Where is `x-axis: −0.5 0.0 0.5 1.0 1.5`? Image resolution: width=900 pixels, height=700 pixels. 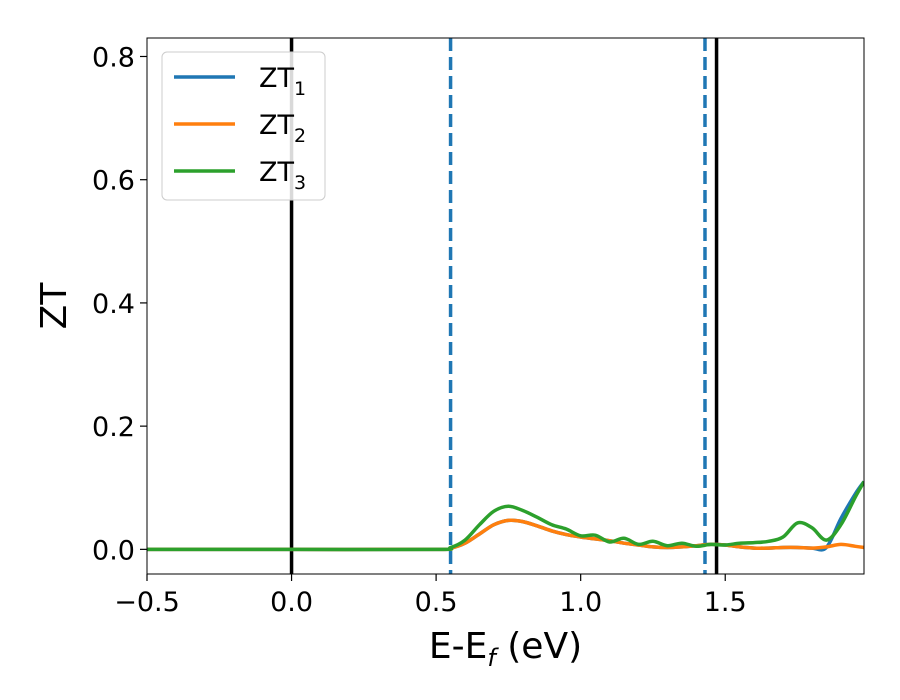 x-axis: −0.5 0.0 0.5 1.0 1.5 is located at coordinates (430, 596).